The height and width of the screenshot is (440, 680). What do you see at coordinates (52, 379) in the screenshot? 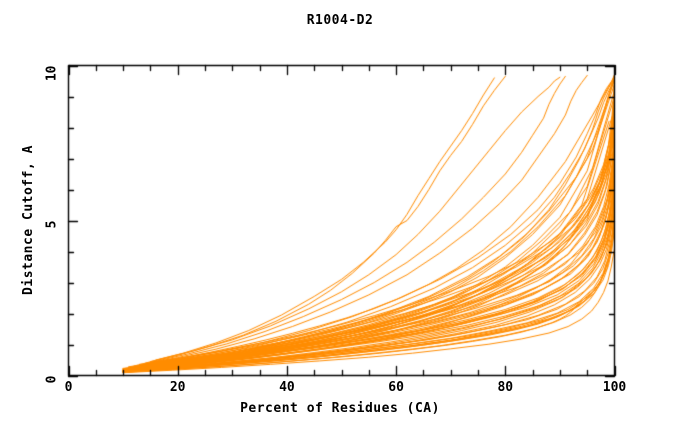
I see `y-tick-label: 0` at bounding box center [52, 379].